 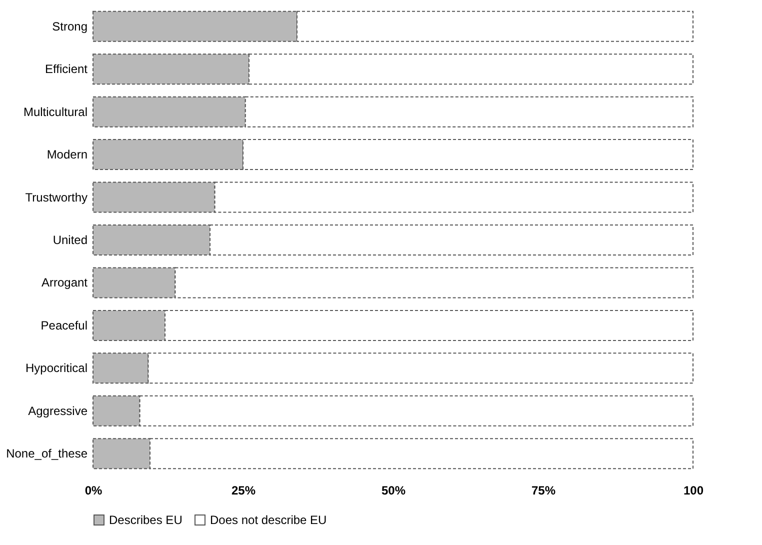 I want to click on y-tick-label: Strong, so click(x=70, y=26).